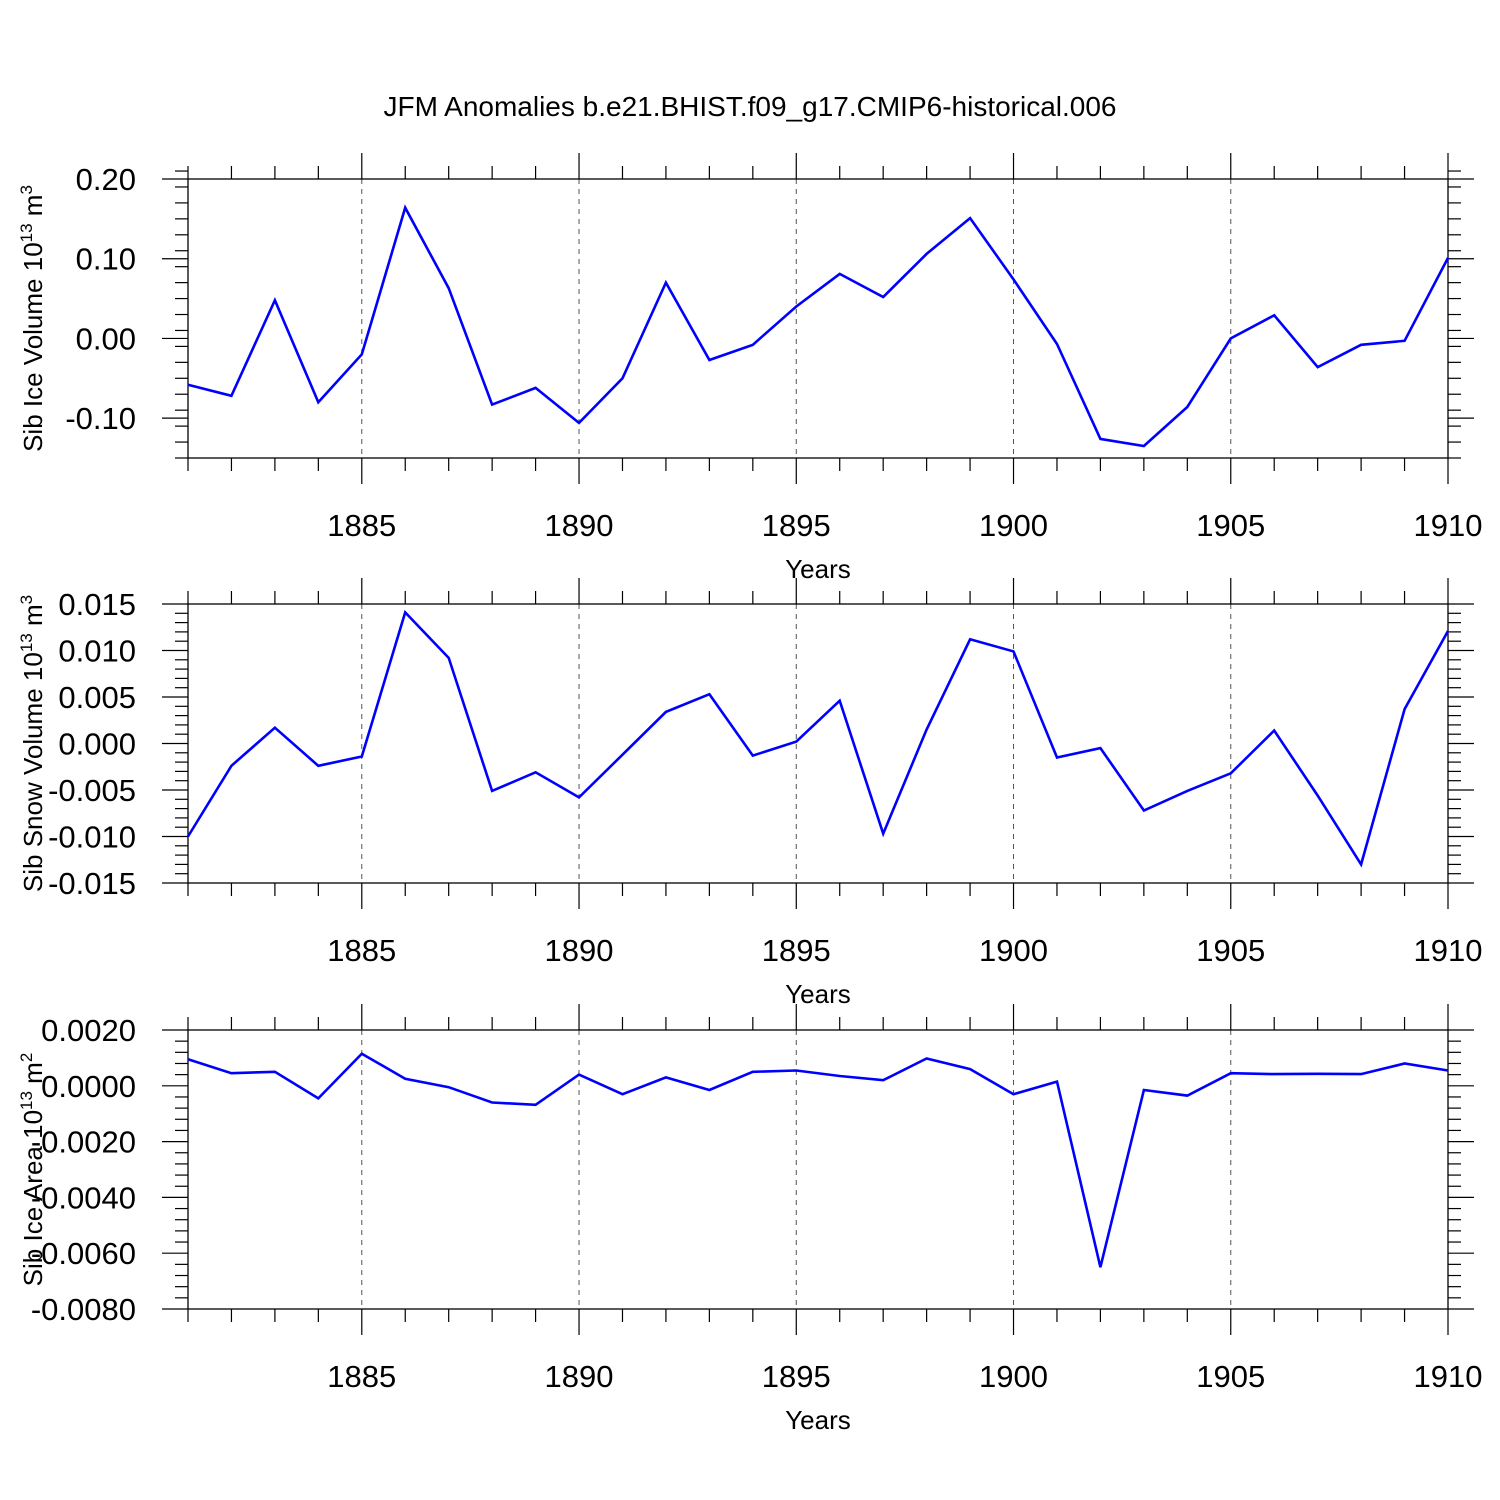 The width and height of the screenshot is (1500, 1500). Describe the element at coordinates (83, 1197) in the screenshot. I see `y-tick-label: -0.0040` at that location.